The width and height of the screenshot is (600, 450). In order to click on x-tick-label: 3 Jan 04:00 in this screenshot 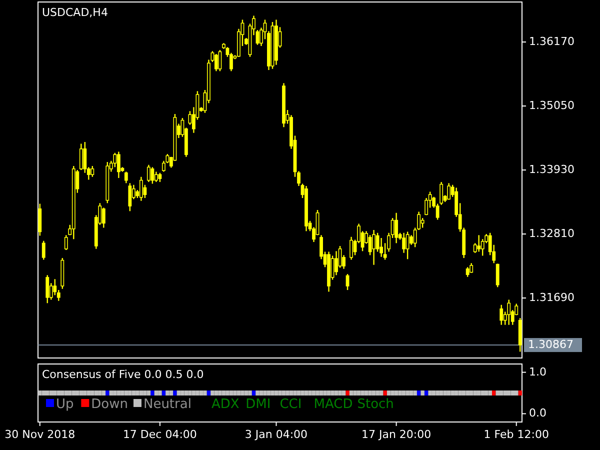, I will do `click(276, 434)`.